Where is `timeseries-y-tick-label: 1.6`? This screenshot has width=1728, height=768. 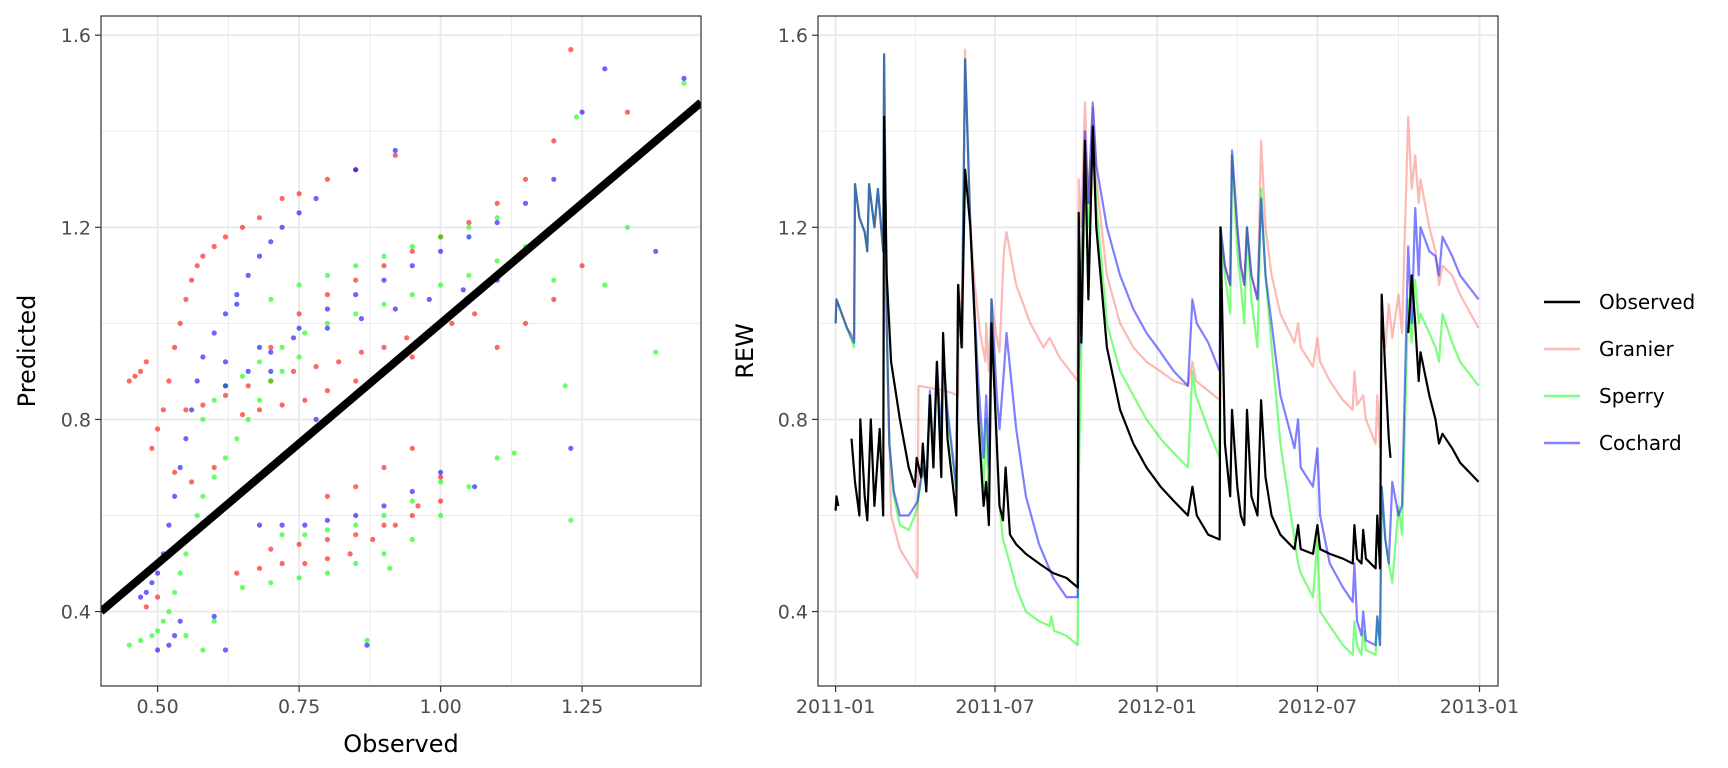
timeseries-y-tick-label: 1.6 is located at coordinates (793, 36).